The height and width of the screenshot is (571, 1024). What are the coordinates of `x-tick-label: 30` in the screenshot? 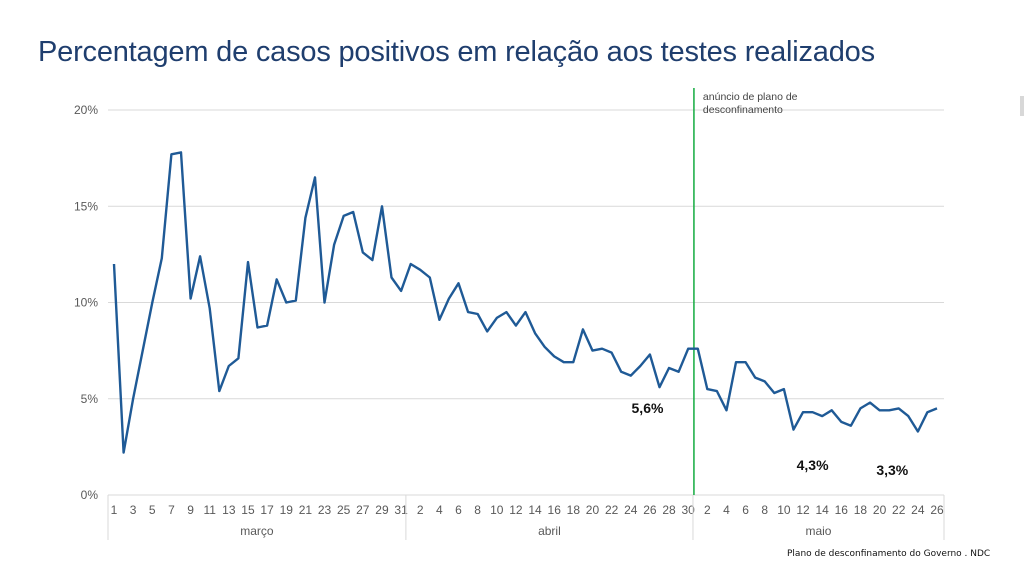 It's located at (689, 510).